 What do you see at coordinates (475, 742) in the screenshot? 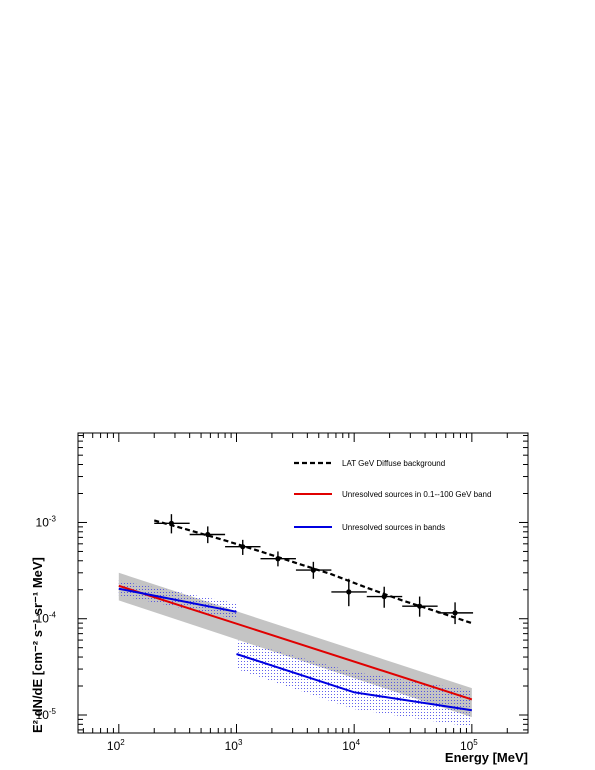
I see `x-tick-label-exponent: 5` at bounding box center [475, 742].